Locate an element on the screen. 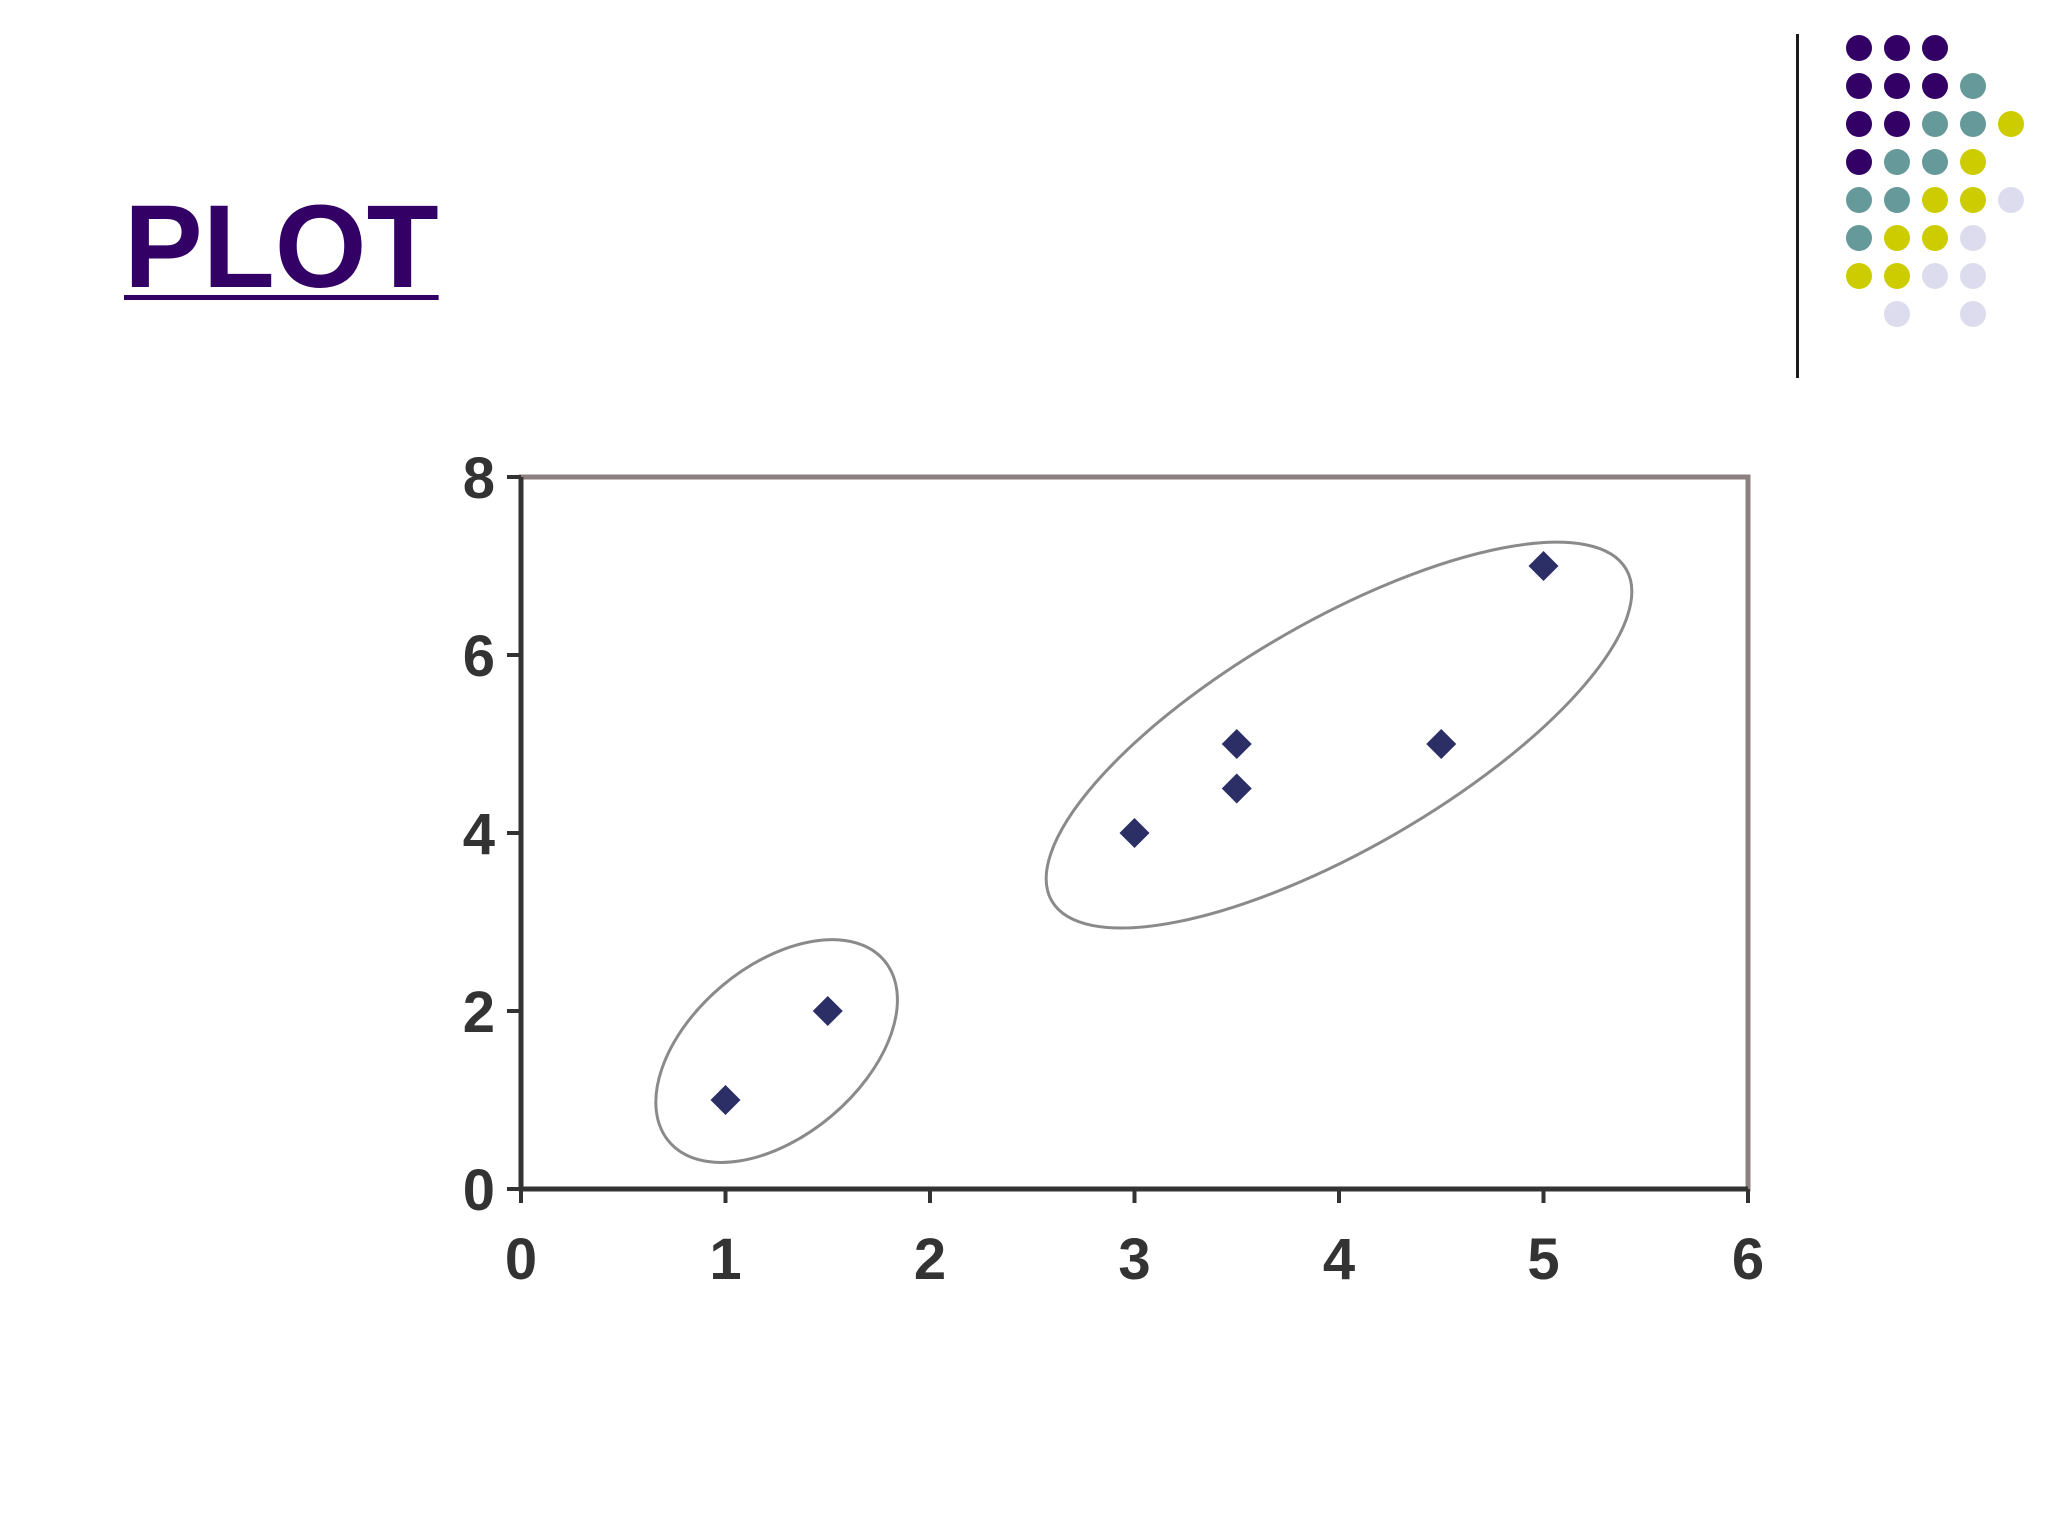  header-divider-line is located at coordinates (1797, 206).